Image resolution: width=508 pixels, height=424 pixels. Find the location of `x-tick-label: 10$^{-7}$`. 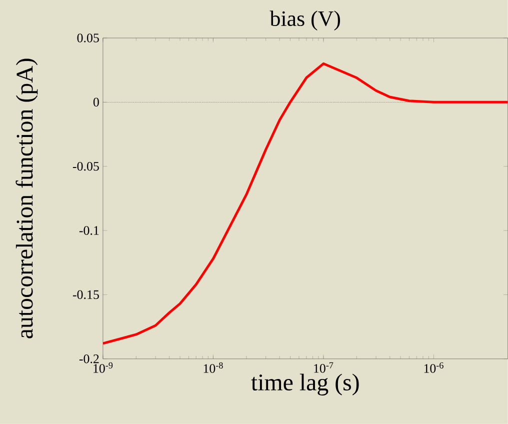

x-tick-label: 10$^{-7}$ is located at coordinates (324, 367).